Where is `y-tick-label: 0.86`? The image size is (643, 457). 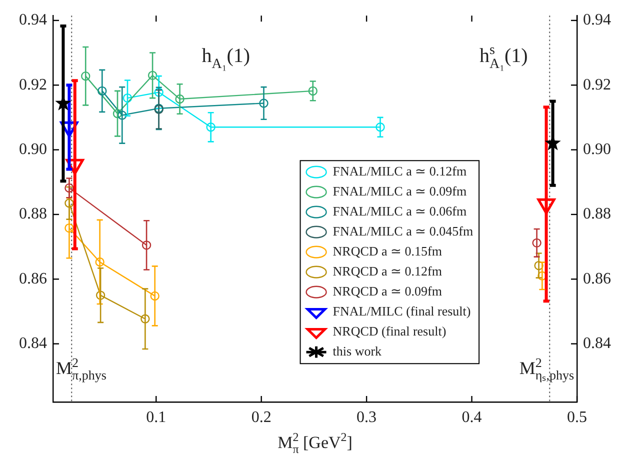 y-tick-label: 0.86 is located at coordinates (33, 279).